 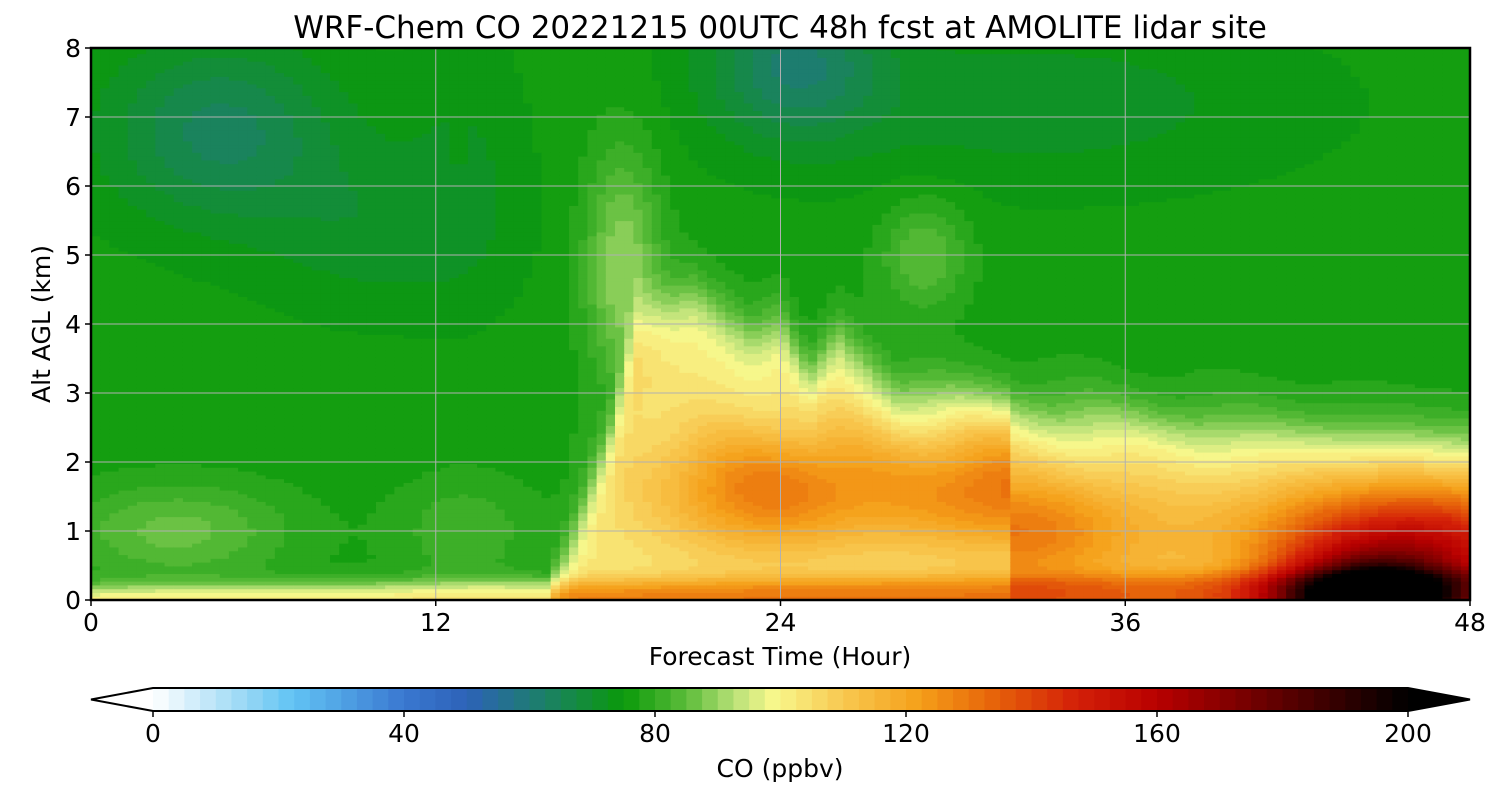 I want to click on x-tick-label: 0, so click(x=91, y=622).